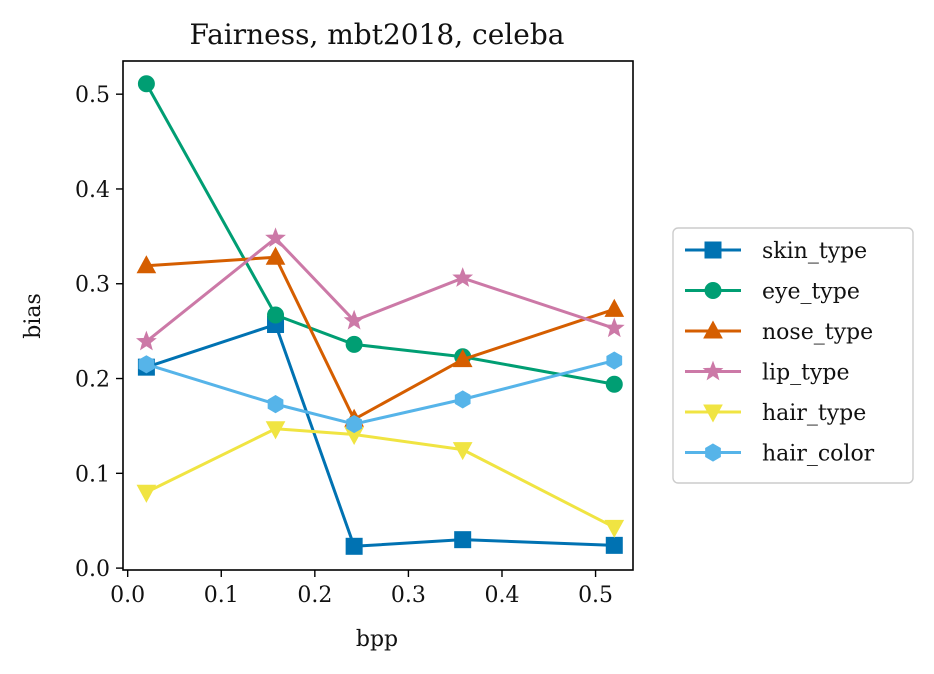 The height and width of the screenshot is (674, 934). I want to click on series-line-nose_type, so click(380, 338).